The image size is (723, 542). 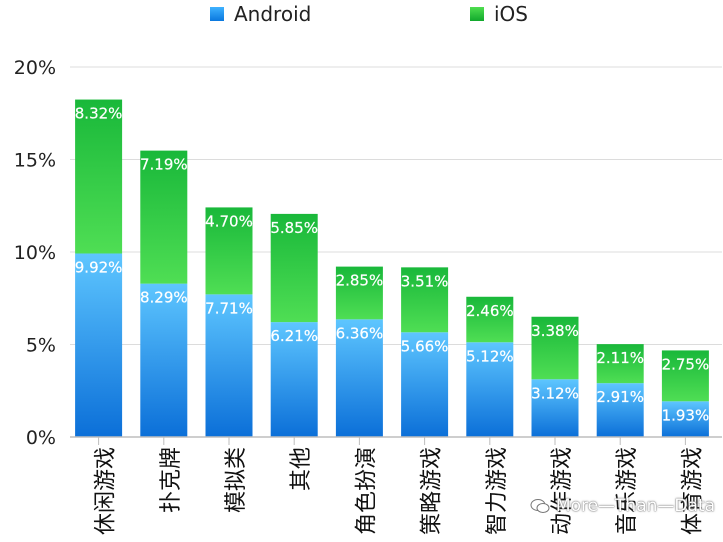 I want to click on data-label: 4.70%, so click(x=229, y=221).